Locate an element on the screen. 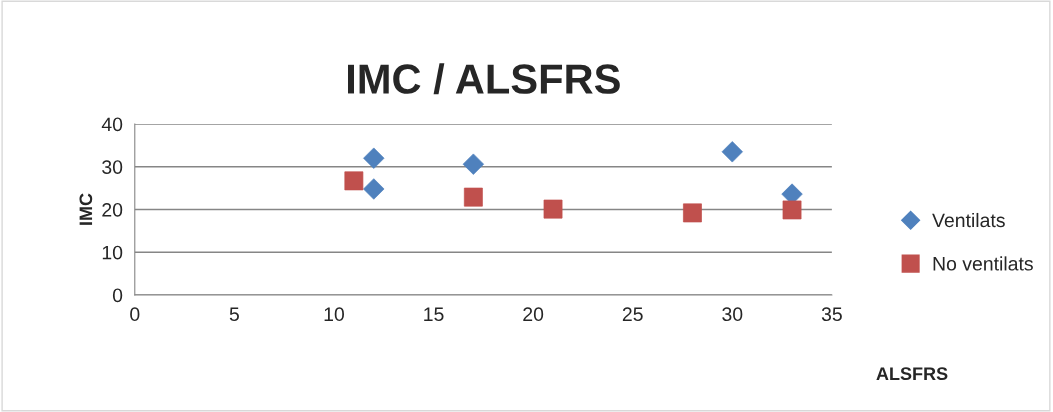 This screenshot has height=412, width=1053. x-tick-label: 5 is located at coordinates (234, 314).